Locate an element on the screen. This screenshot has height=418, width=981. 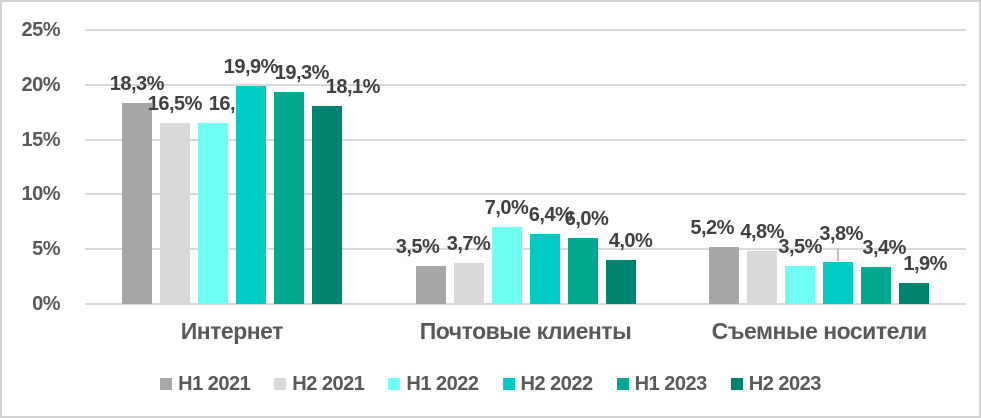
legend-label: H1 2021 is located at coordinates (214, 383).